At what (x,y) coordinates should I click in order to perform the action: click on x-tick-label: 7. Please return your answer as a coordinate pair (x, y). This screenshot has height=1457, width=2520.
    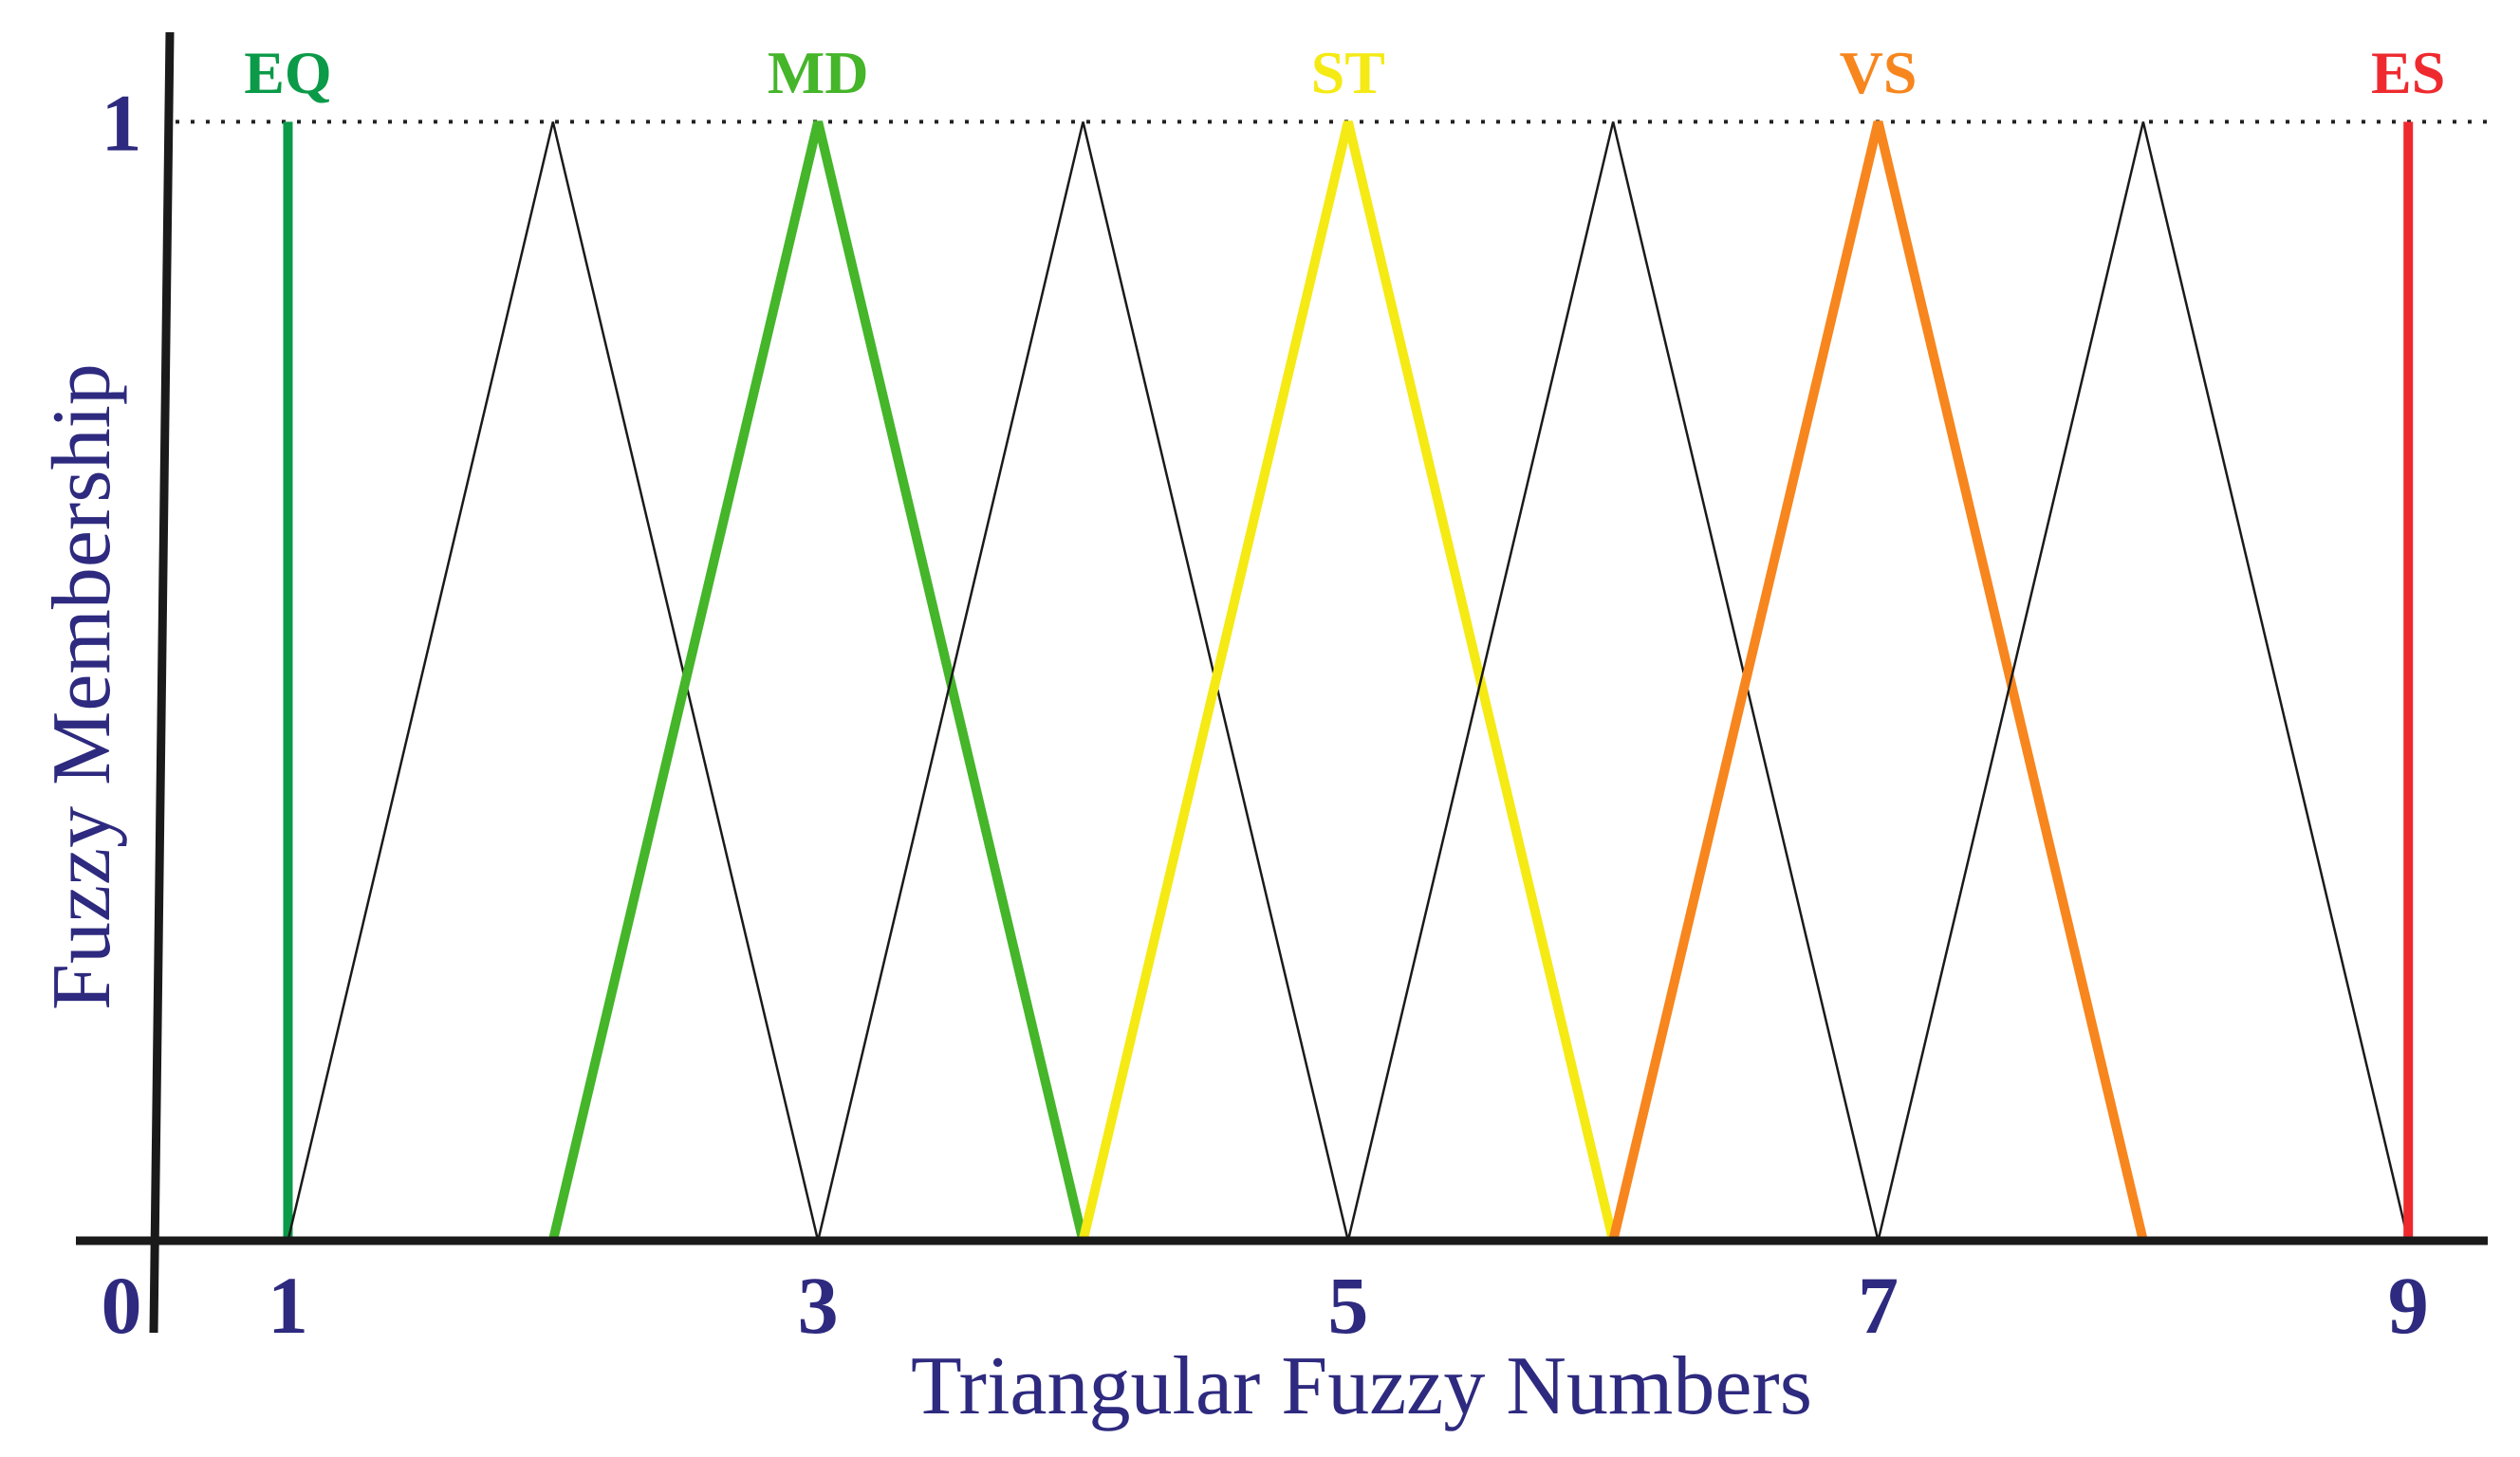
    Looking at the image, I should click on (1879, 1306).